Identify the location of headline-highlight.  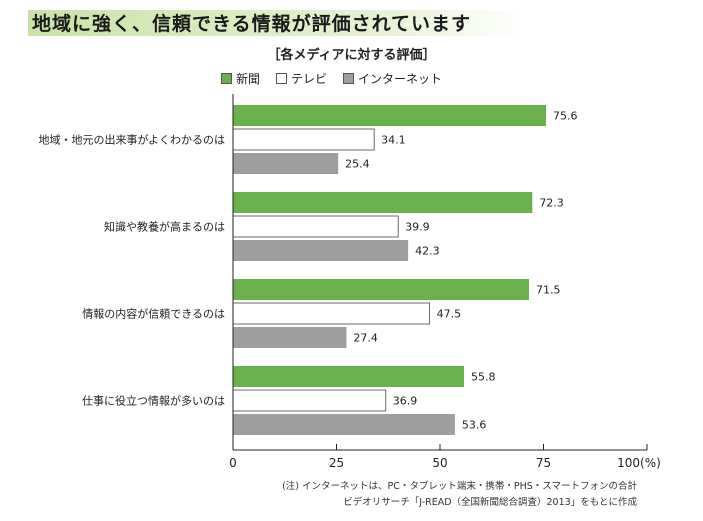
(277, 23).